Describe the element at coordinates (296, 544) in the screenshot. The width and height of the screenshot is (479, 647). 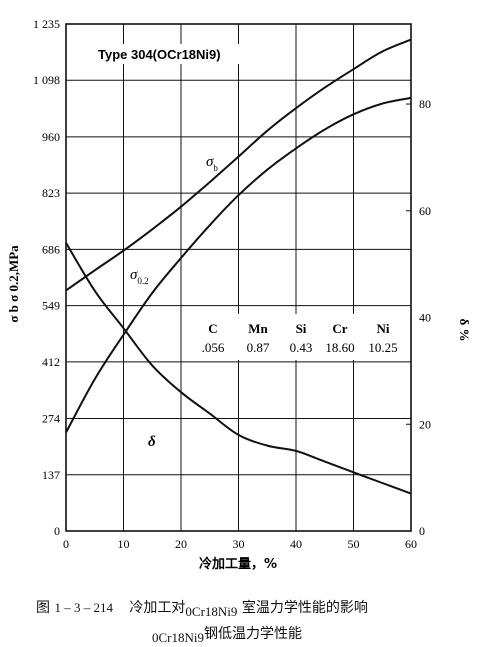
I see `x-tick-label: 40` at that location.